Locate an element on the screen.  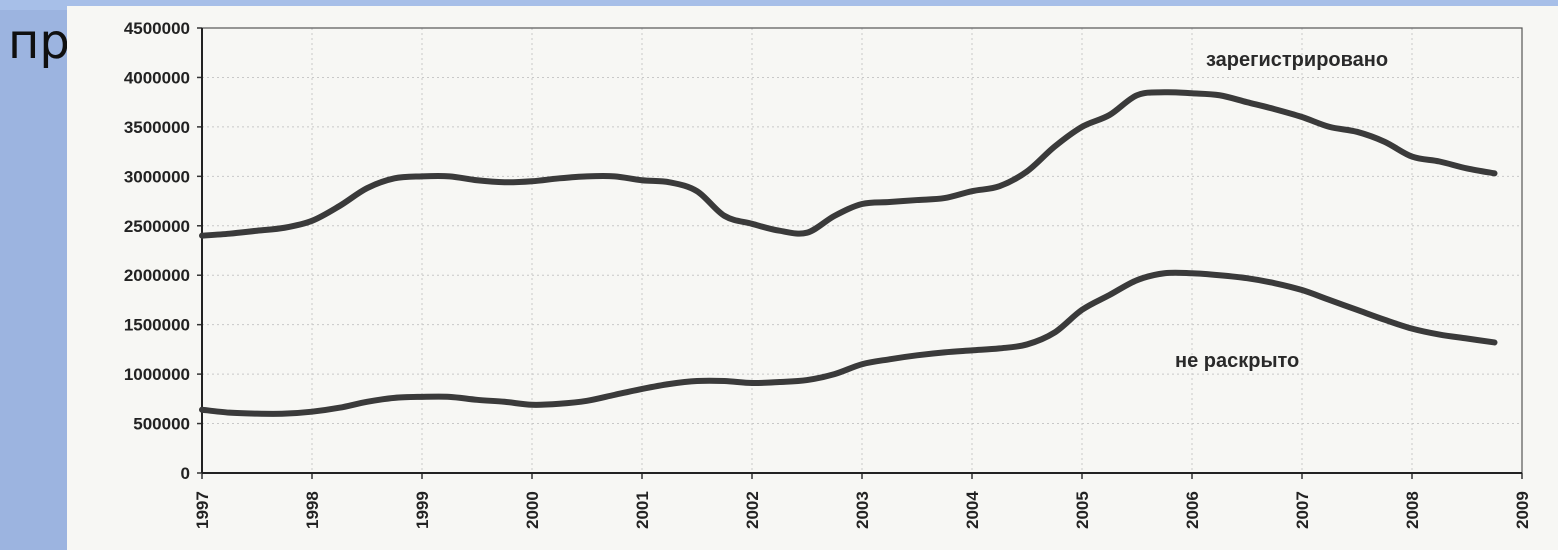
x-tick-label: 2002 is located at coordinates (752, 510).